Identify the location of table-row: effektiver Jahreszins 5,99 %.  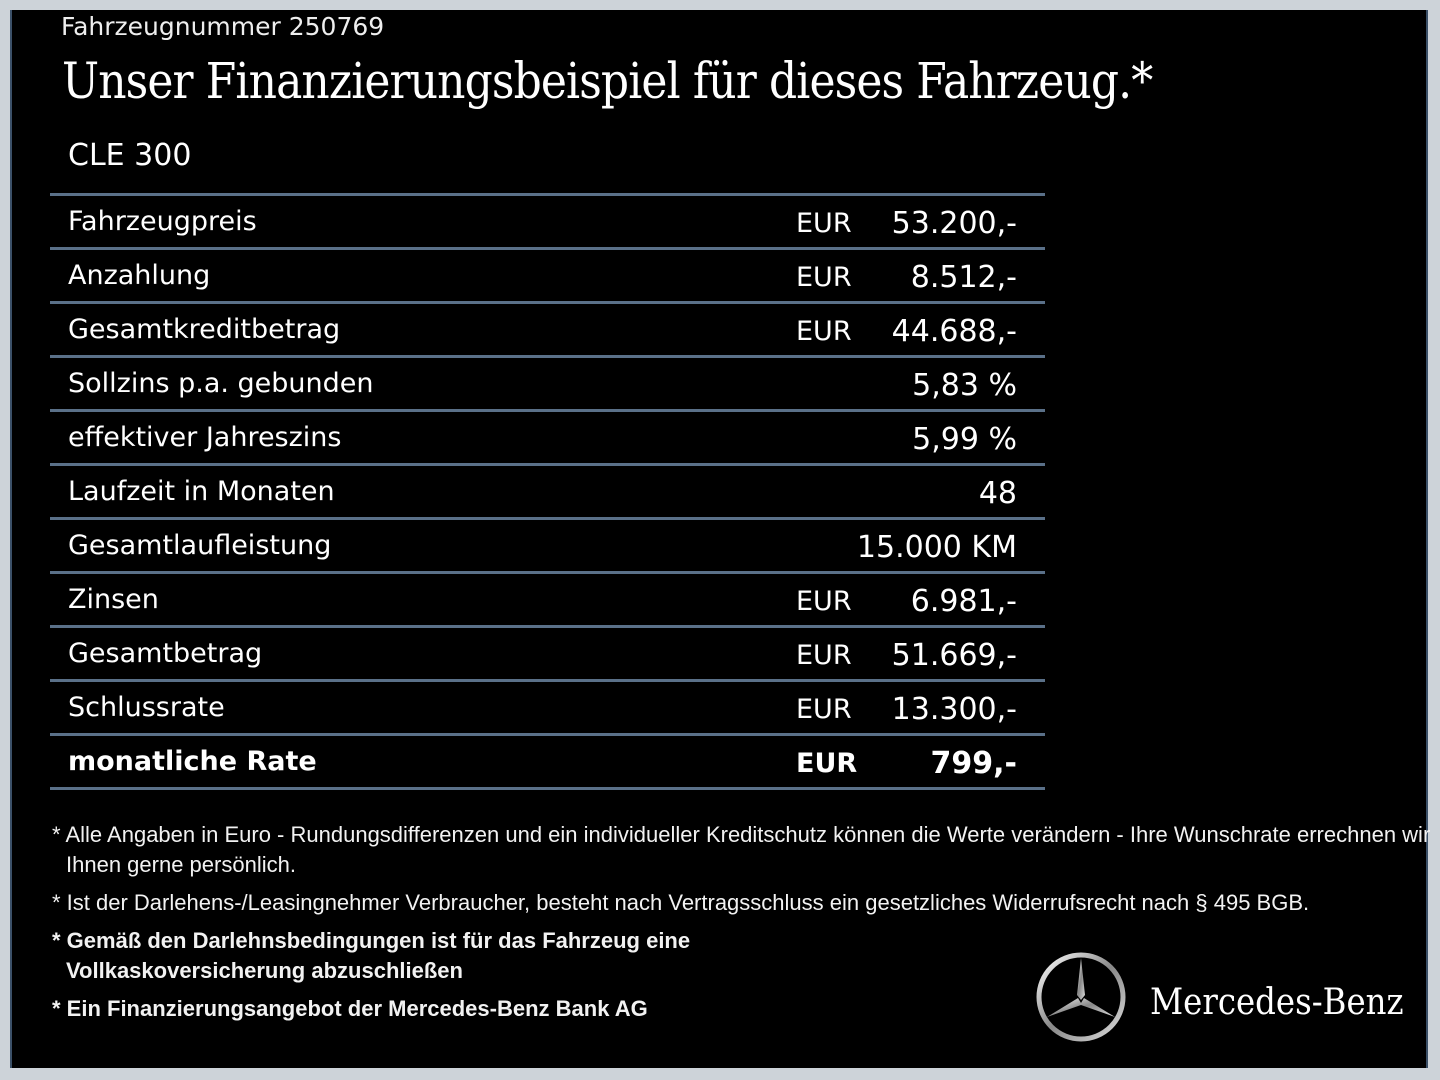
(547, 439).